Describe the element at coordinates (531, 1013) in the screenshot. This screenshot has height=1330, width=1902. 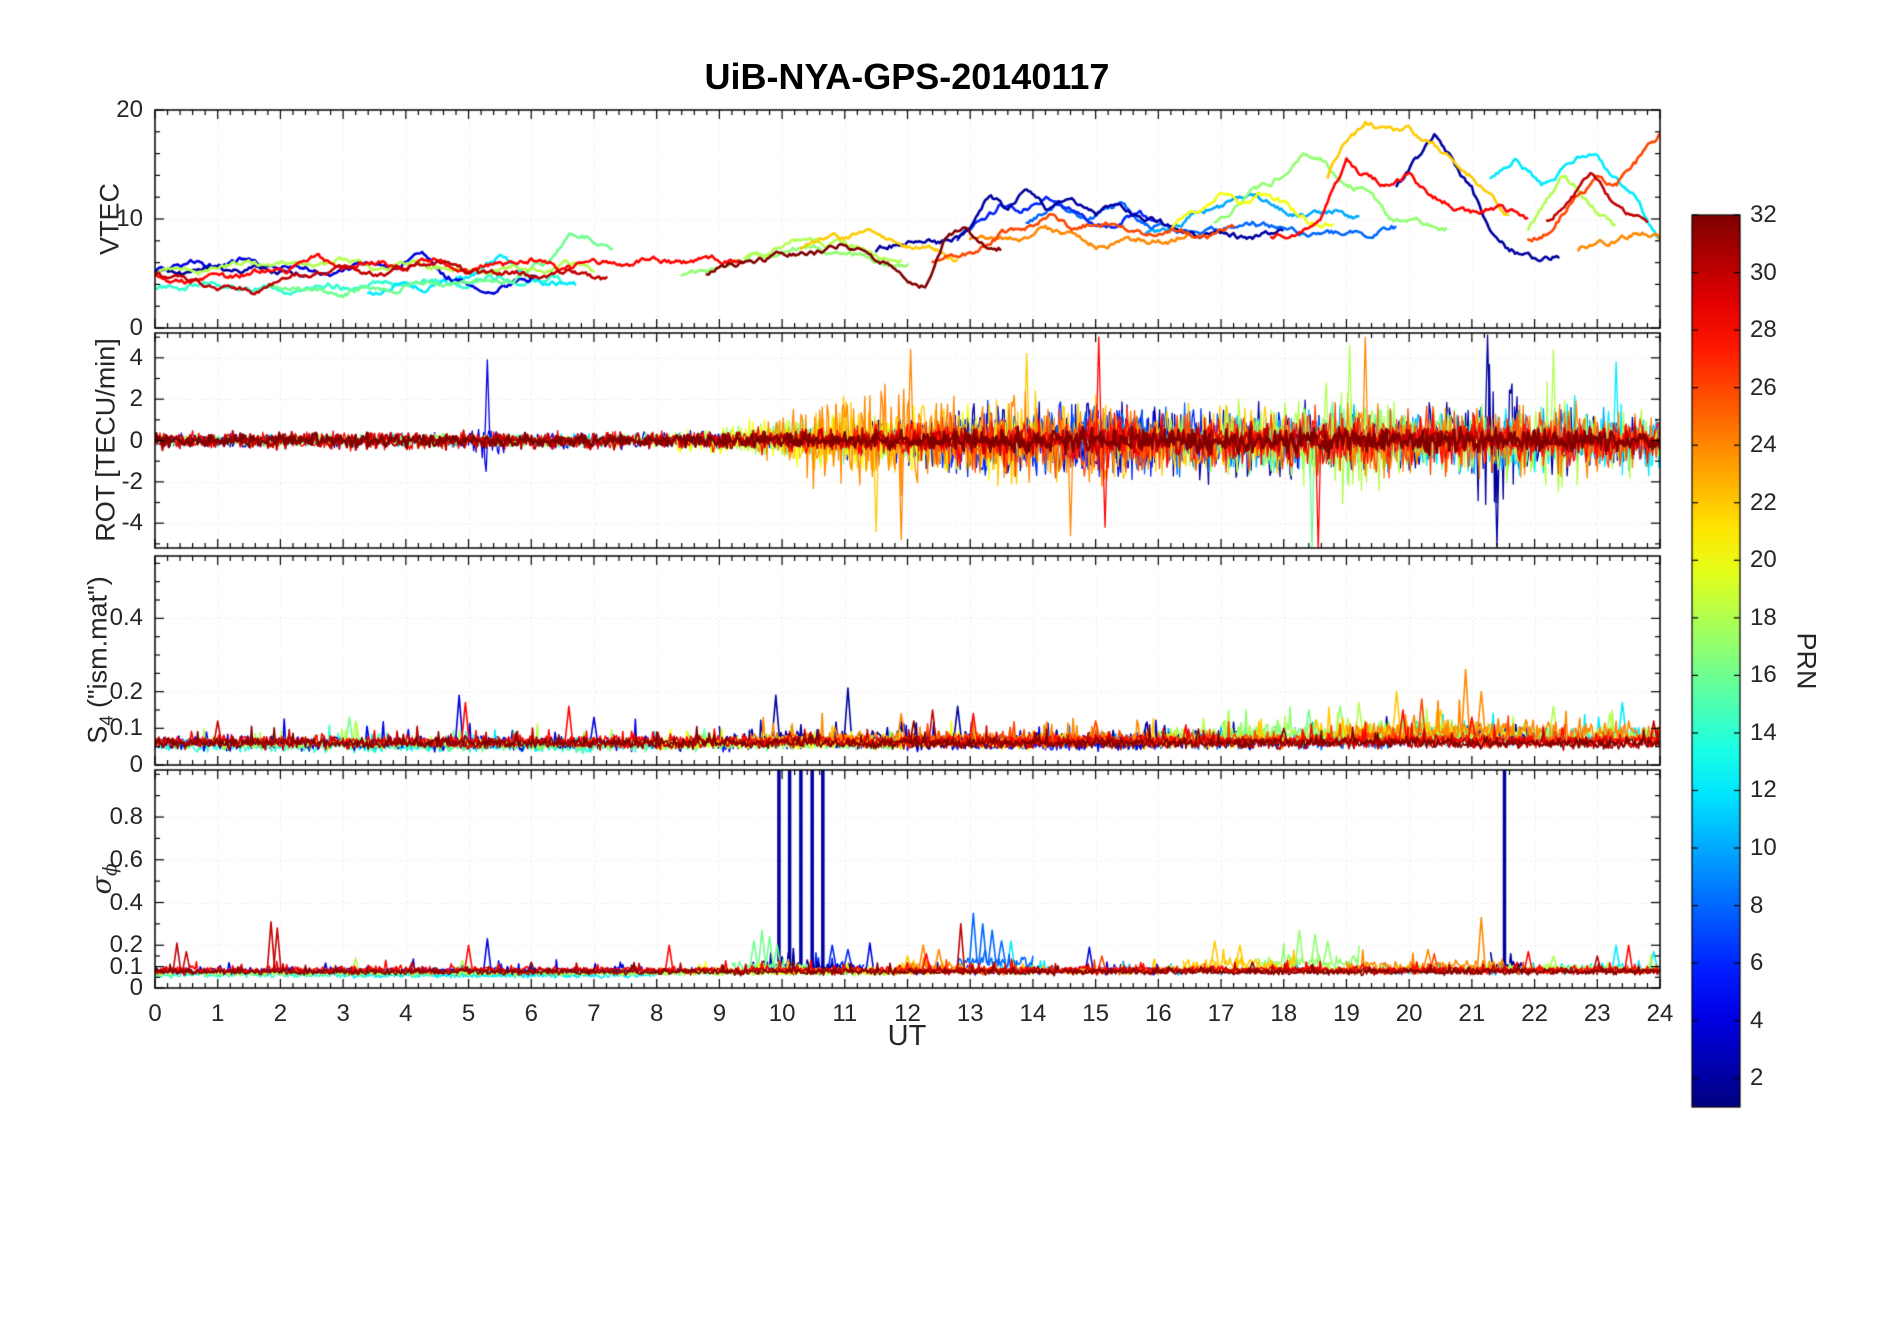
I see `x-tick-label: 6` at that location.